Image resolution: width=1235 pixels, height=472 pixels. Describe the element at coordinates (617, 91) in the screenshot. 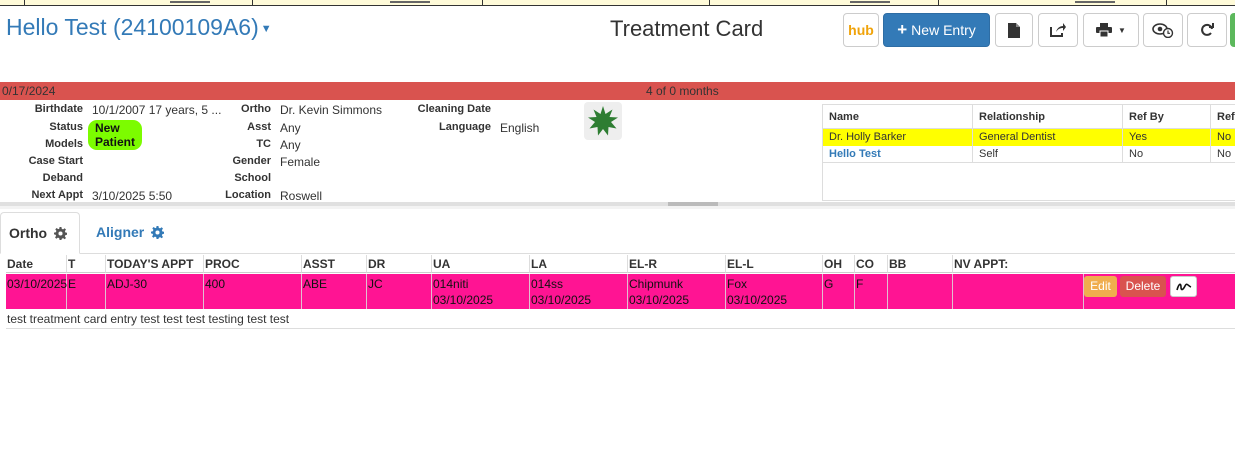

I see `treatment-progress-bar: 0/17/2024 4 of 0 months` at that location.